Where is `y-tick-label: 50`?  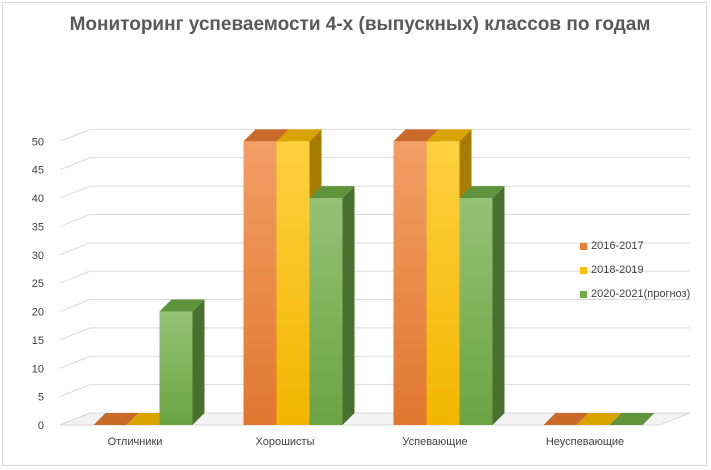
y-tick-label: 50 is located at coordinates (38, 142).